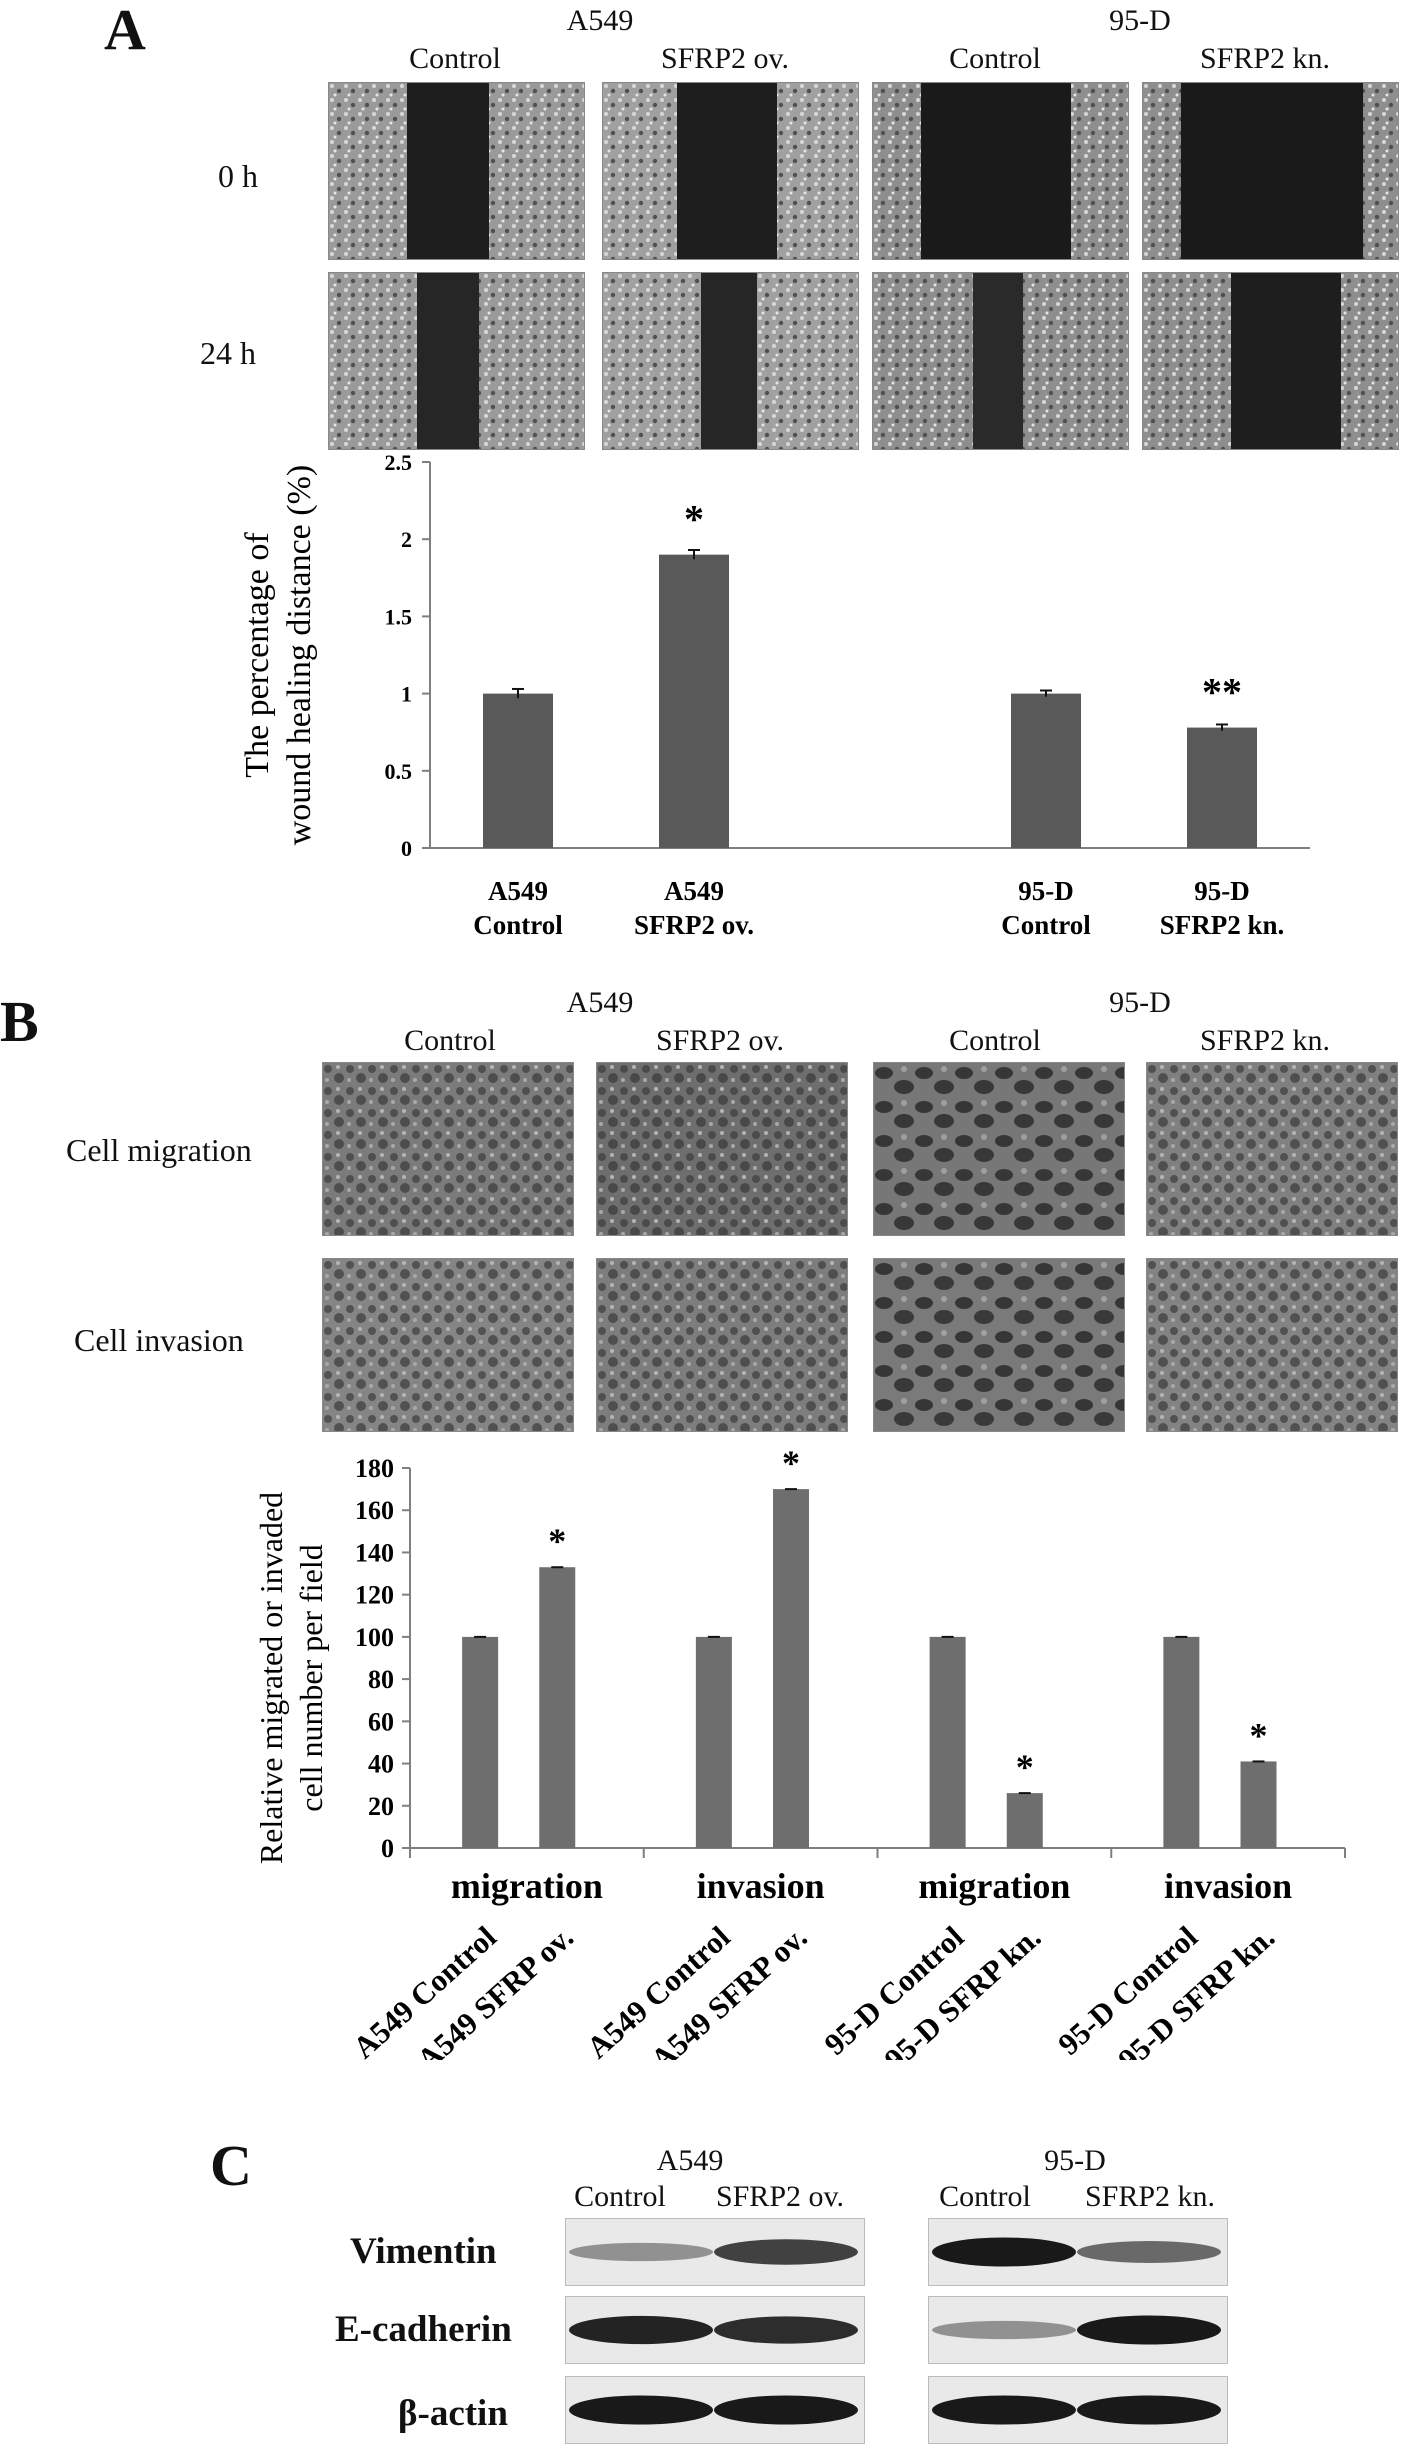  What do you see at coordinates (1078, 2410) in the screenshot?
I see `blot-actin-95d` at bounding box center [1078, 2410].